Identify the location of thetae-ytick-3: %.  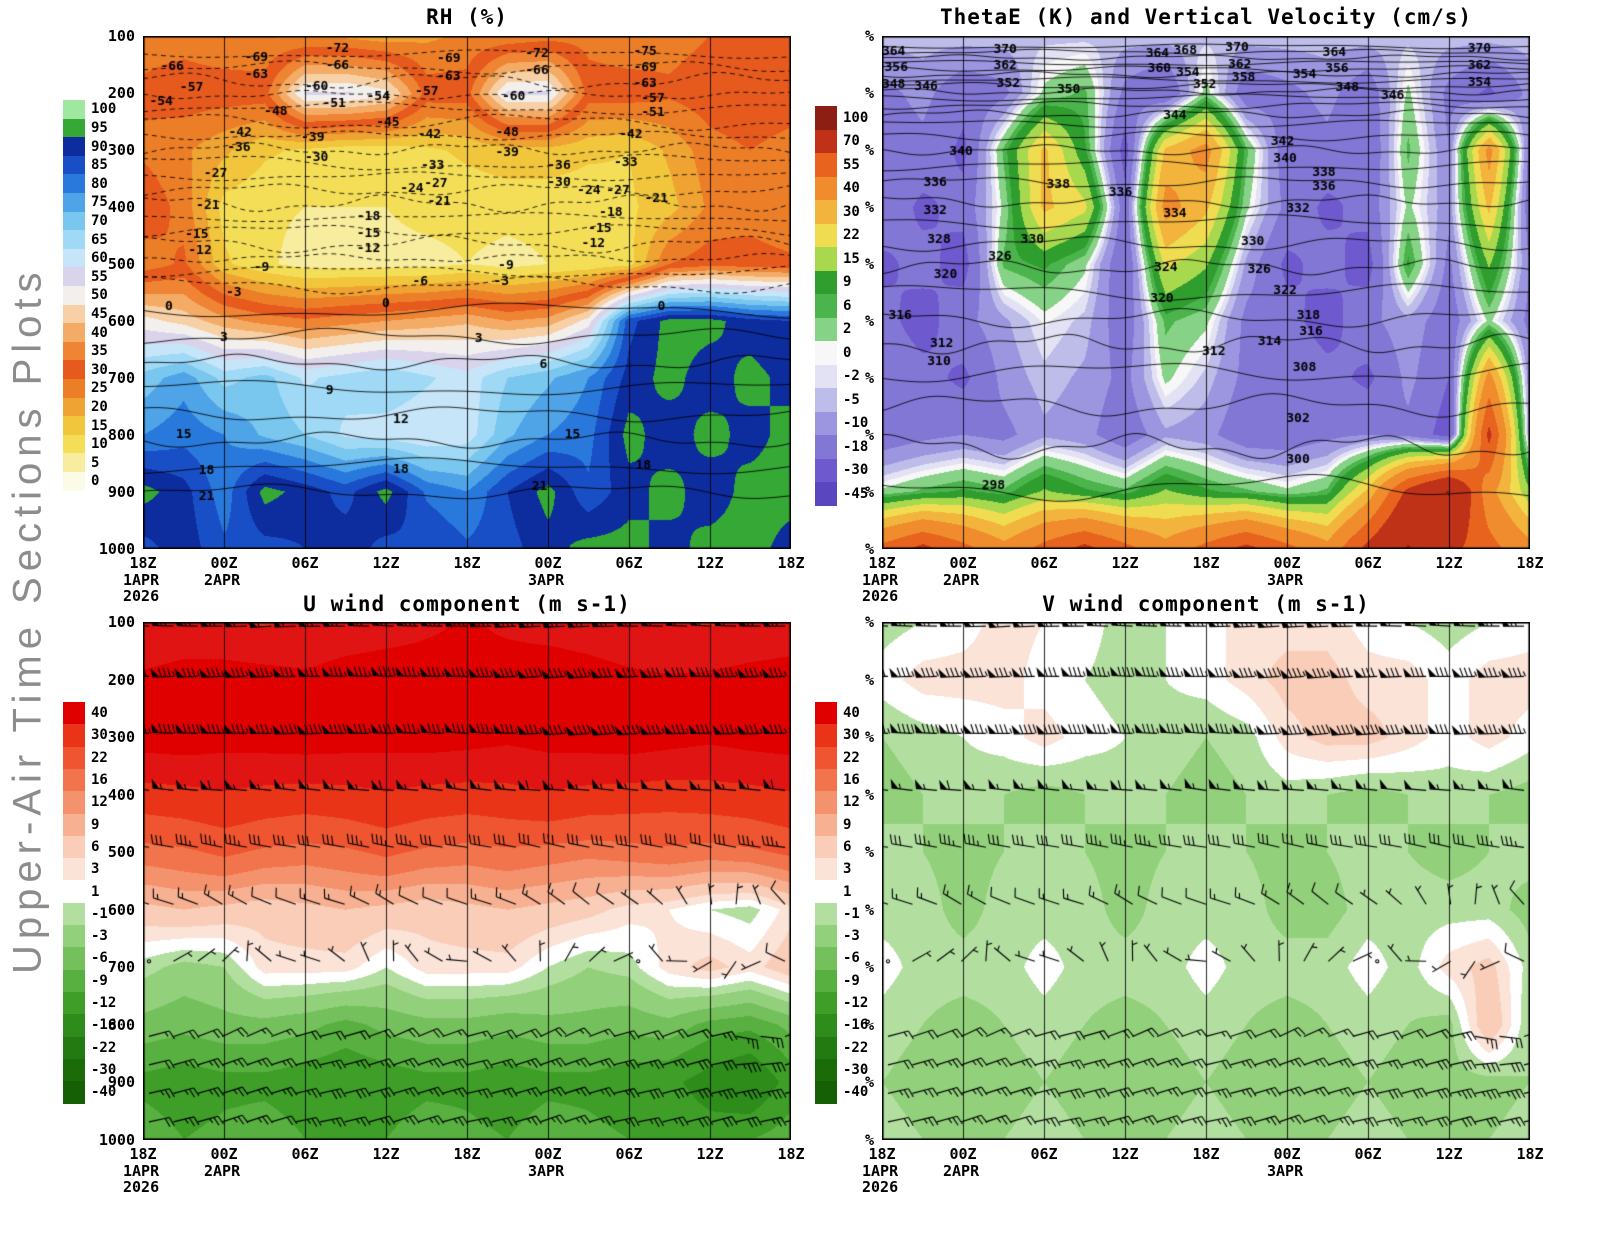
(869, 207).